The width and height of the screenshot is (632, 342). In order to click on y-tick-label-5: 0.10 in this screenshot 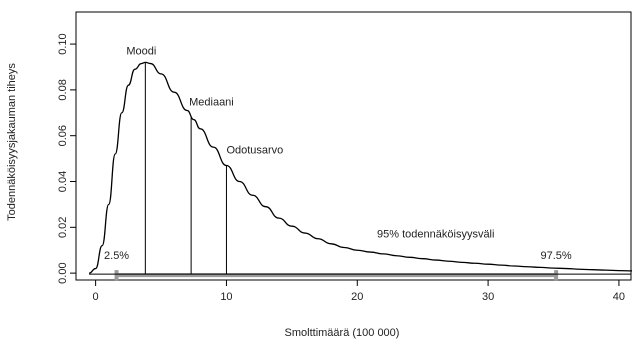, I will do `click(63, 43)`.